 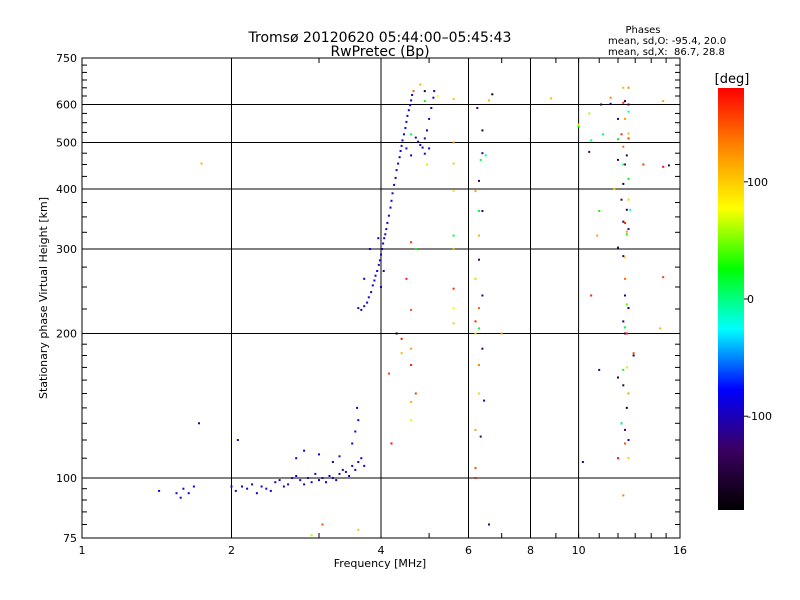 I want to click on colorbar-label: [deg], so click(x=732, y=79).